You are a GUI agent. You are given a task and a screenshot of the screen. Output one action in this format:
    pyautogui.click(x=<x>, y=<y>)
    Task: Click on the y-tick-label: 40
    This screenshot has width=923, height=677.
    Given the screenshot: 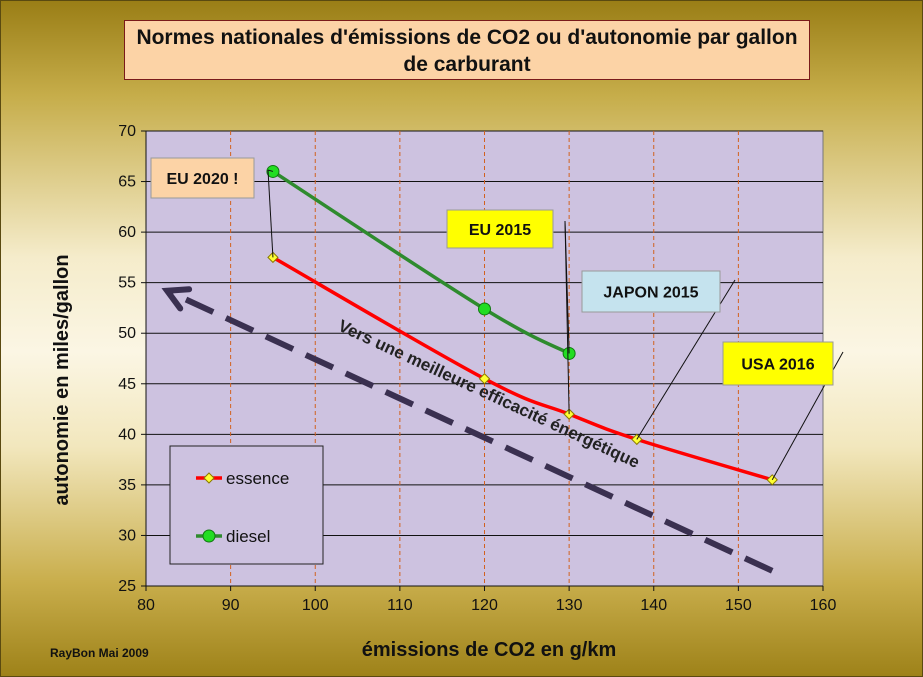 What is the action you would take?
    pyautogui.click(x=127, y=434)
    